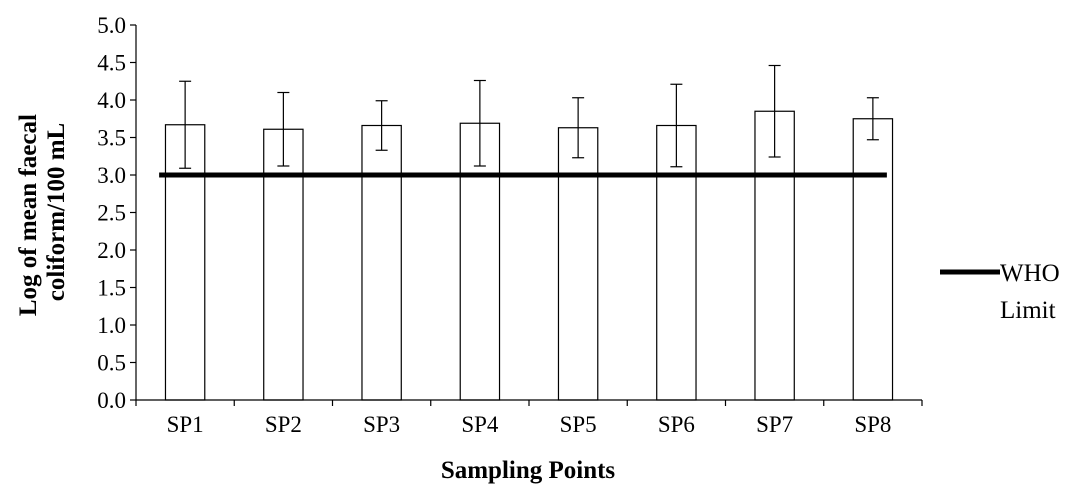 Image resolution: width=1076 pixels, height=484 pixels. Describe the element at coordinates (774, 424) in the screenshot. I see `x-tick-label: SP7` at that location.